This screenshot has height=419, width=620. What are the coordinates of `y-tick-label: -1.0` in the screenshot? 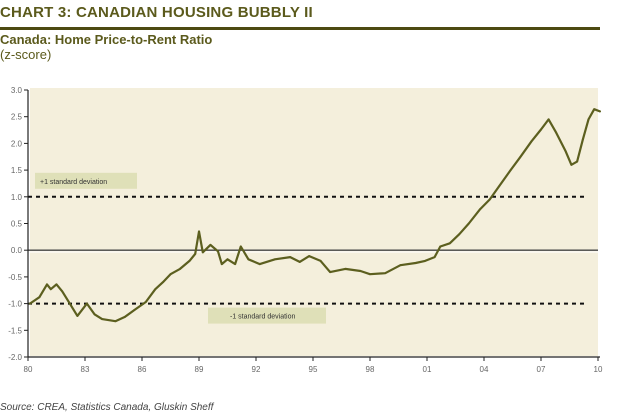 It's located at (15, 304).